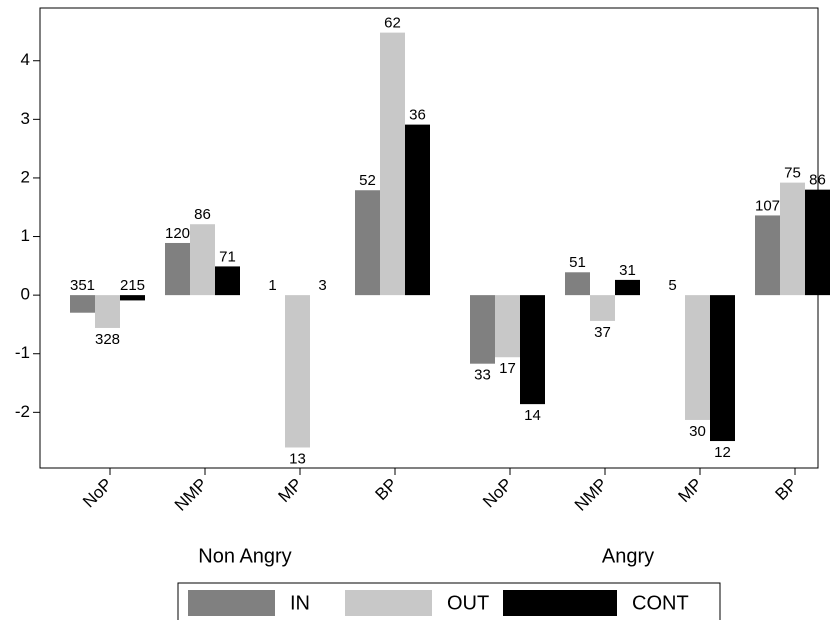 This screenshot has width=835, height=620. I want to click on count-label: 120, so click(177, 233).